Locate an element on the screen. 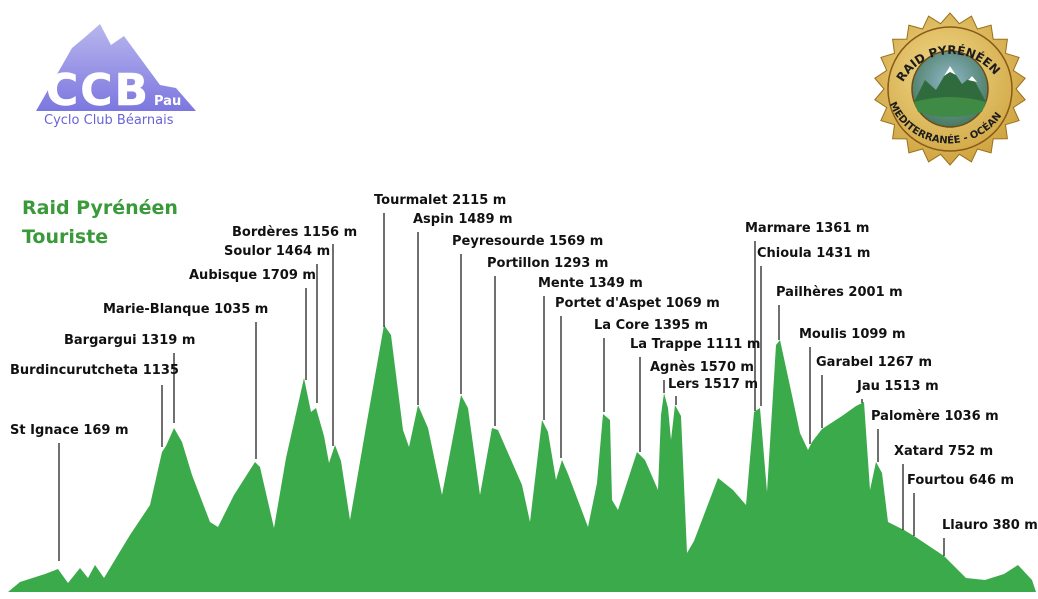 The height and width of the screenshot is (599, 1038). pass-label-soulor: Soulor 1464 m is located at coordinates (277, 251).